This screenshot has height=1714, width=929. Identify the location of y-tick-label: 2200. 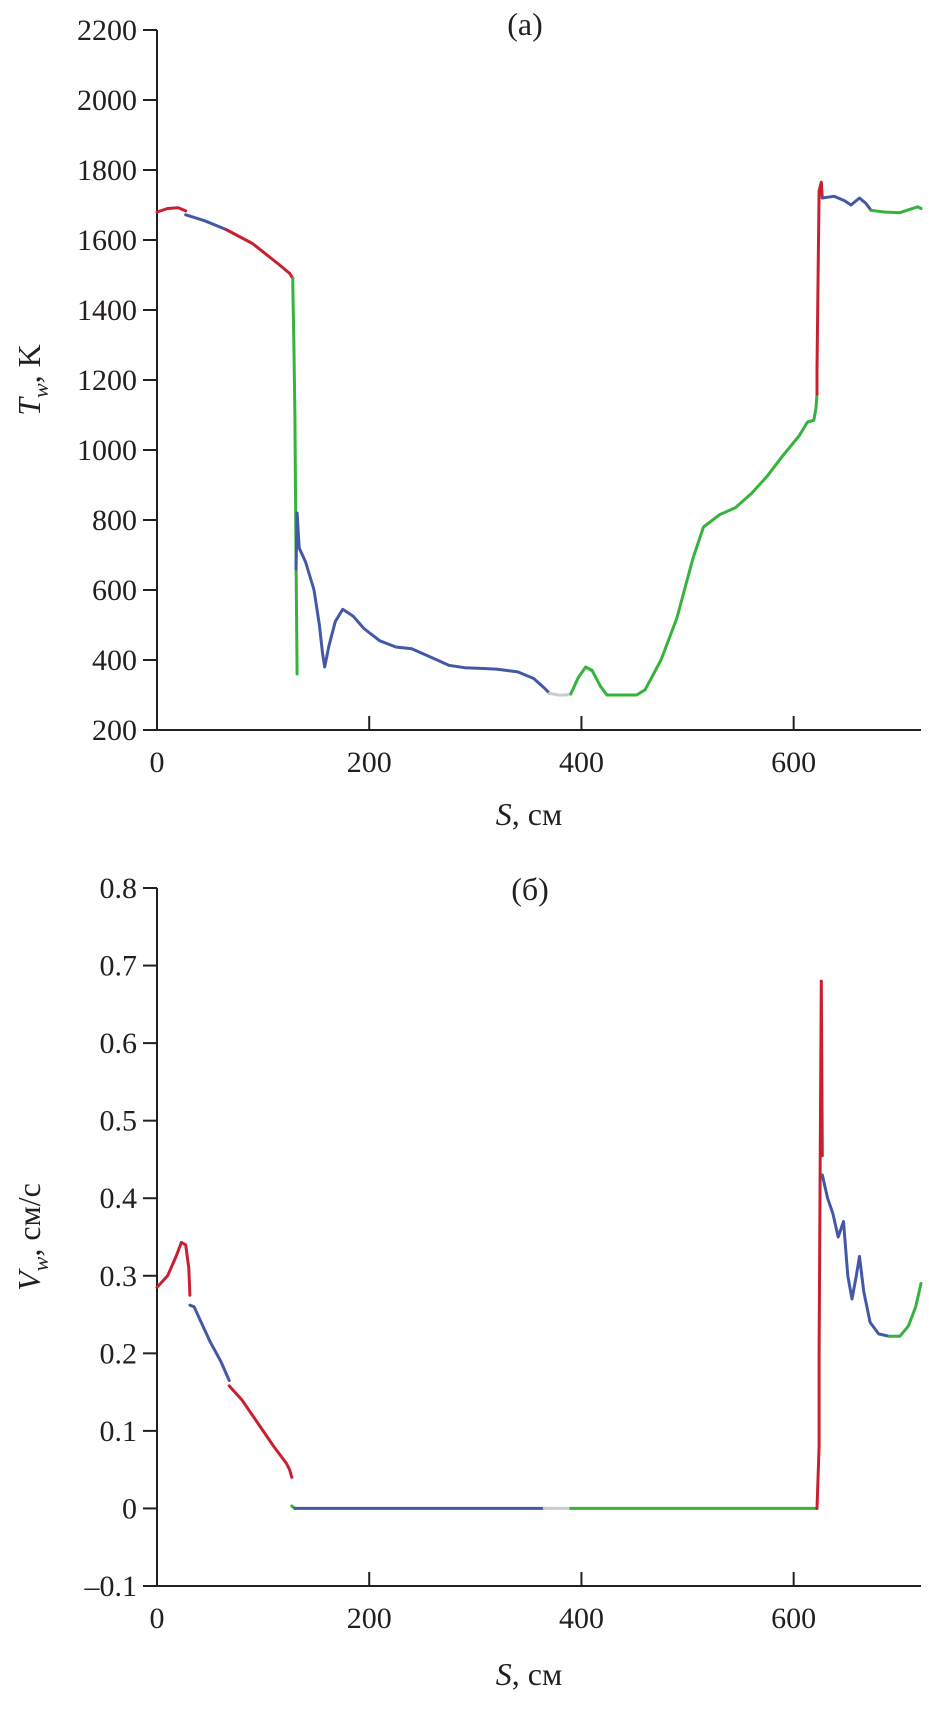
(107, 30).